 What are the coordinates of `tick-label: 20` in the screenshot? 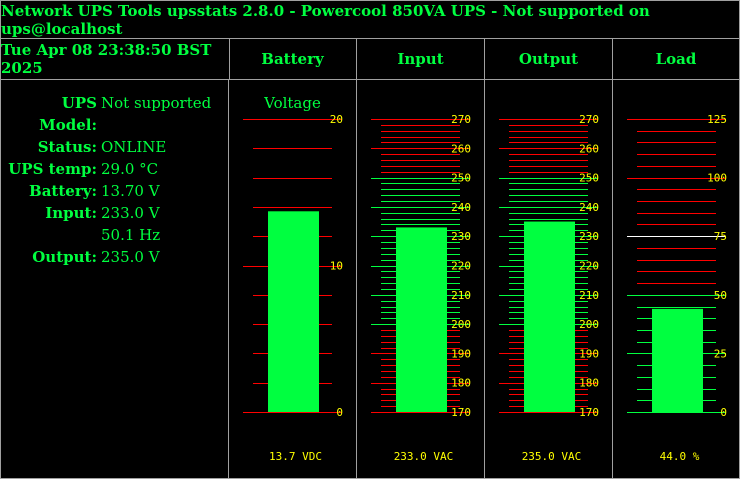 It's located at (336, 119).